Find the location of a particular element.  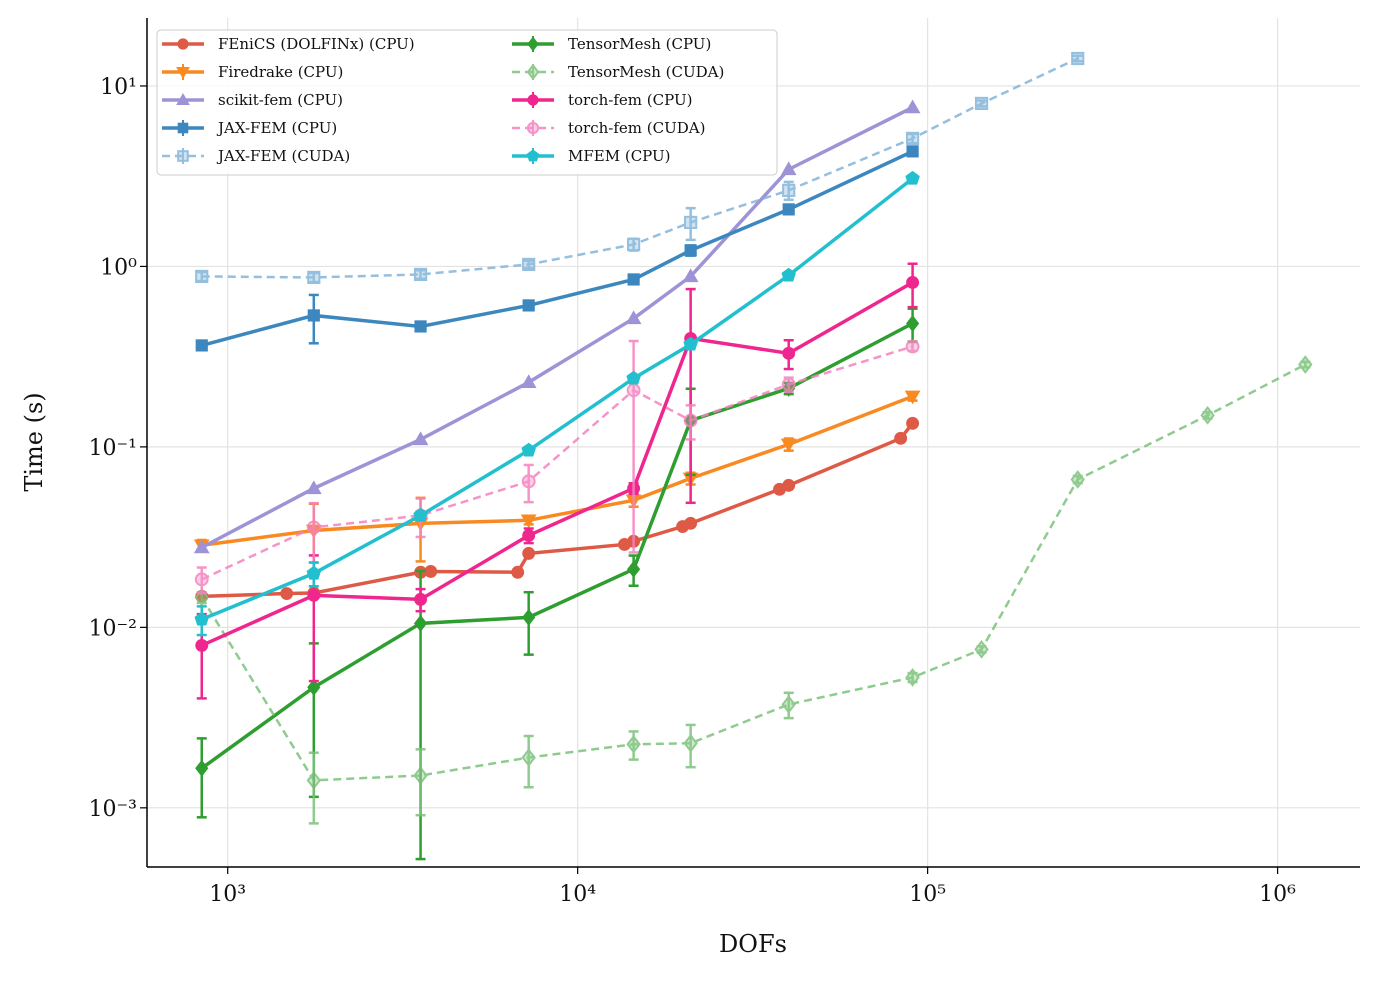

y-tick-label: 10⁻¹ is located at coordinates (113, 448).